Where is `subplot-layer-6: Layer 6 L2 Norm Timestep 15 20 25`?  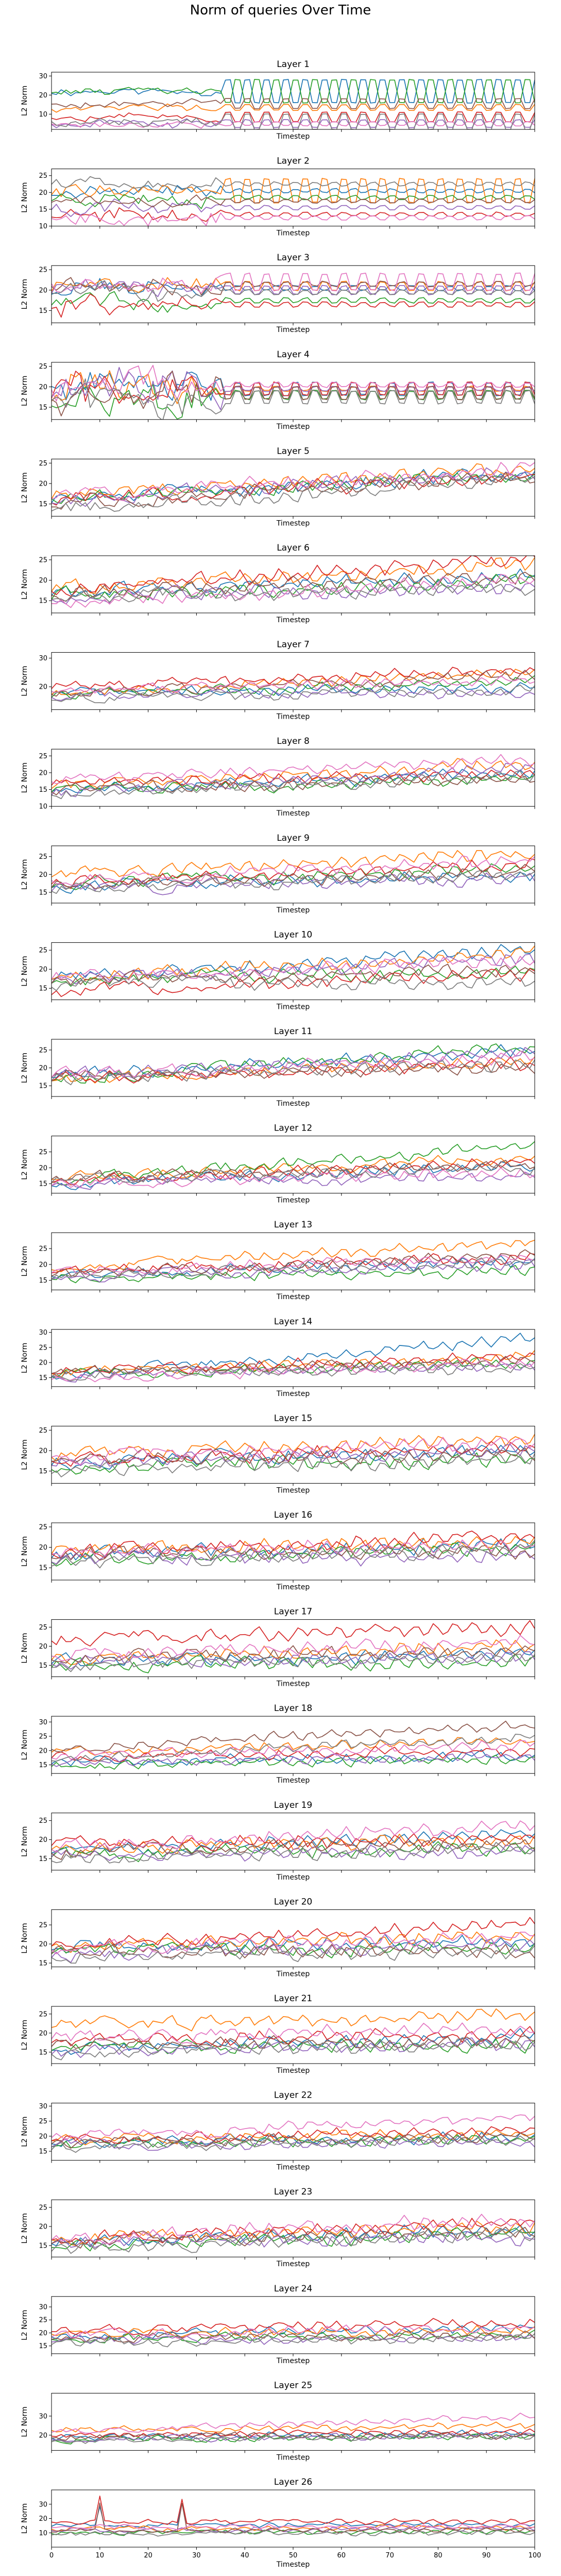
subplot-layer-6: Layer 6 L2 Norm Timestep 15 20 25 is located at coordinates (278, 584).